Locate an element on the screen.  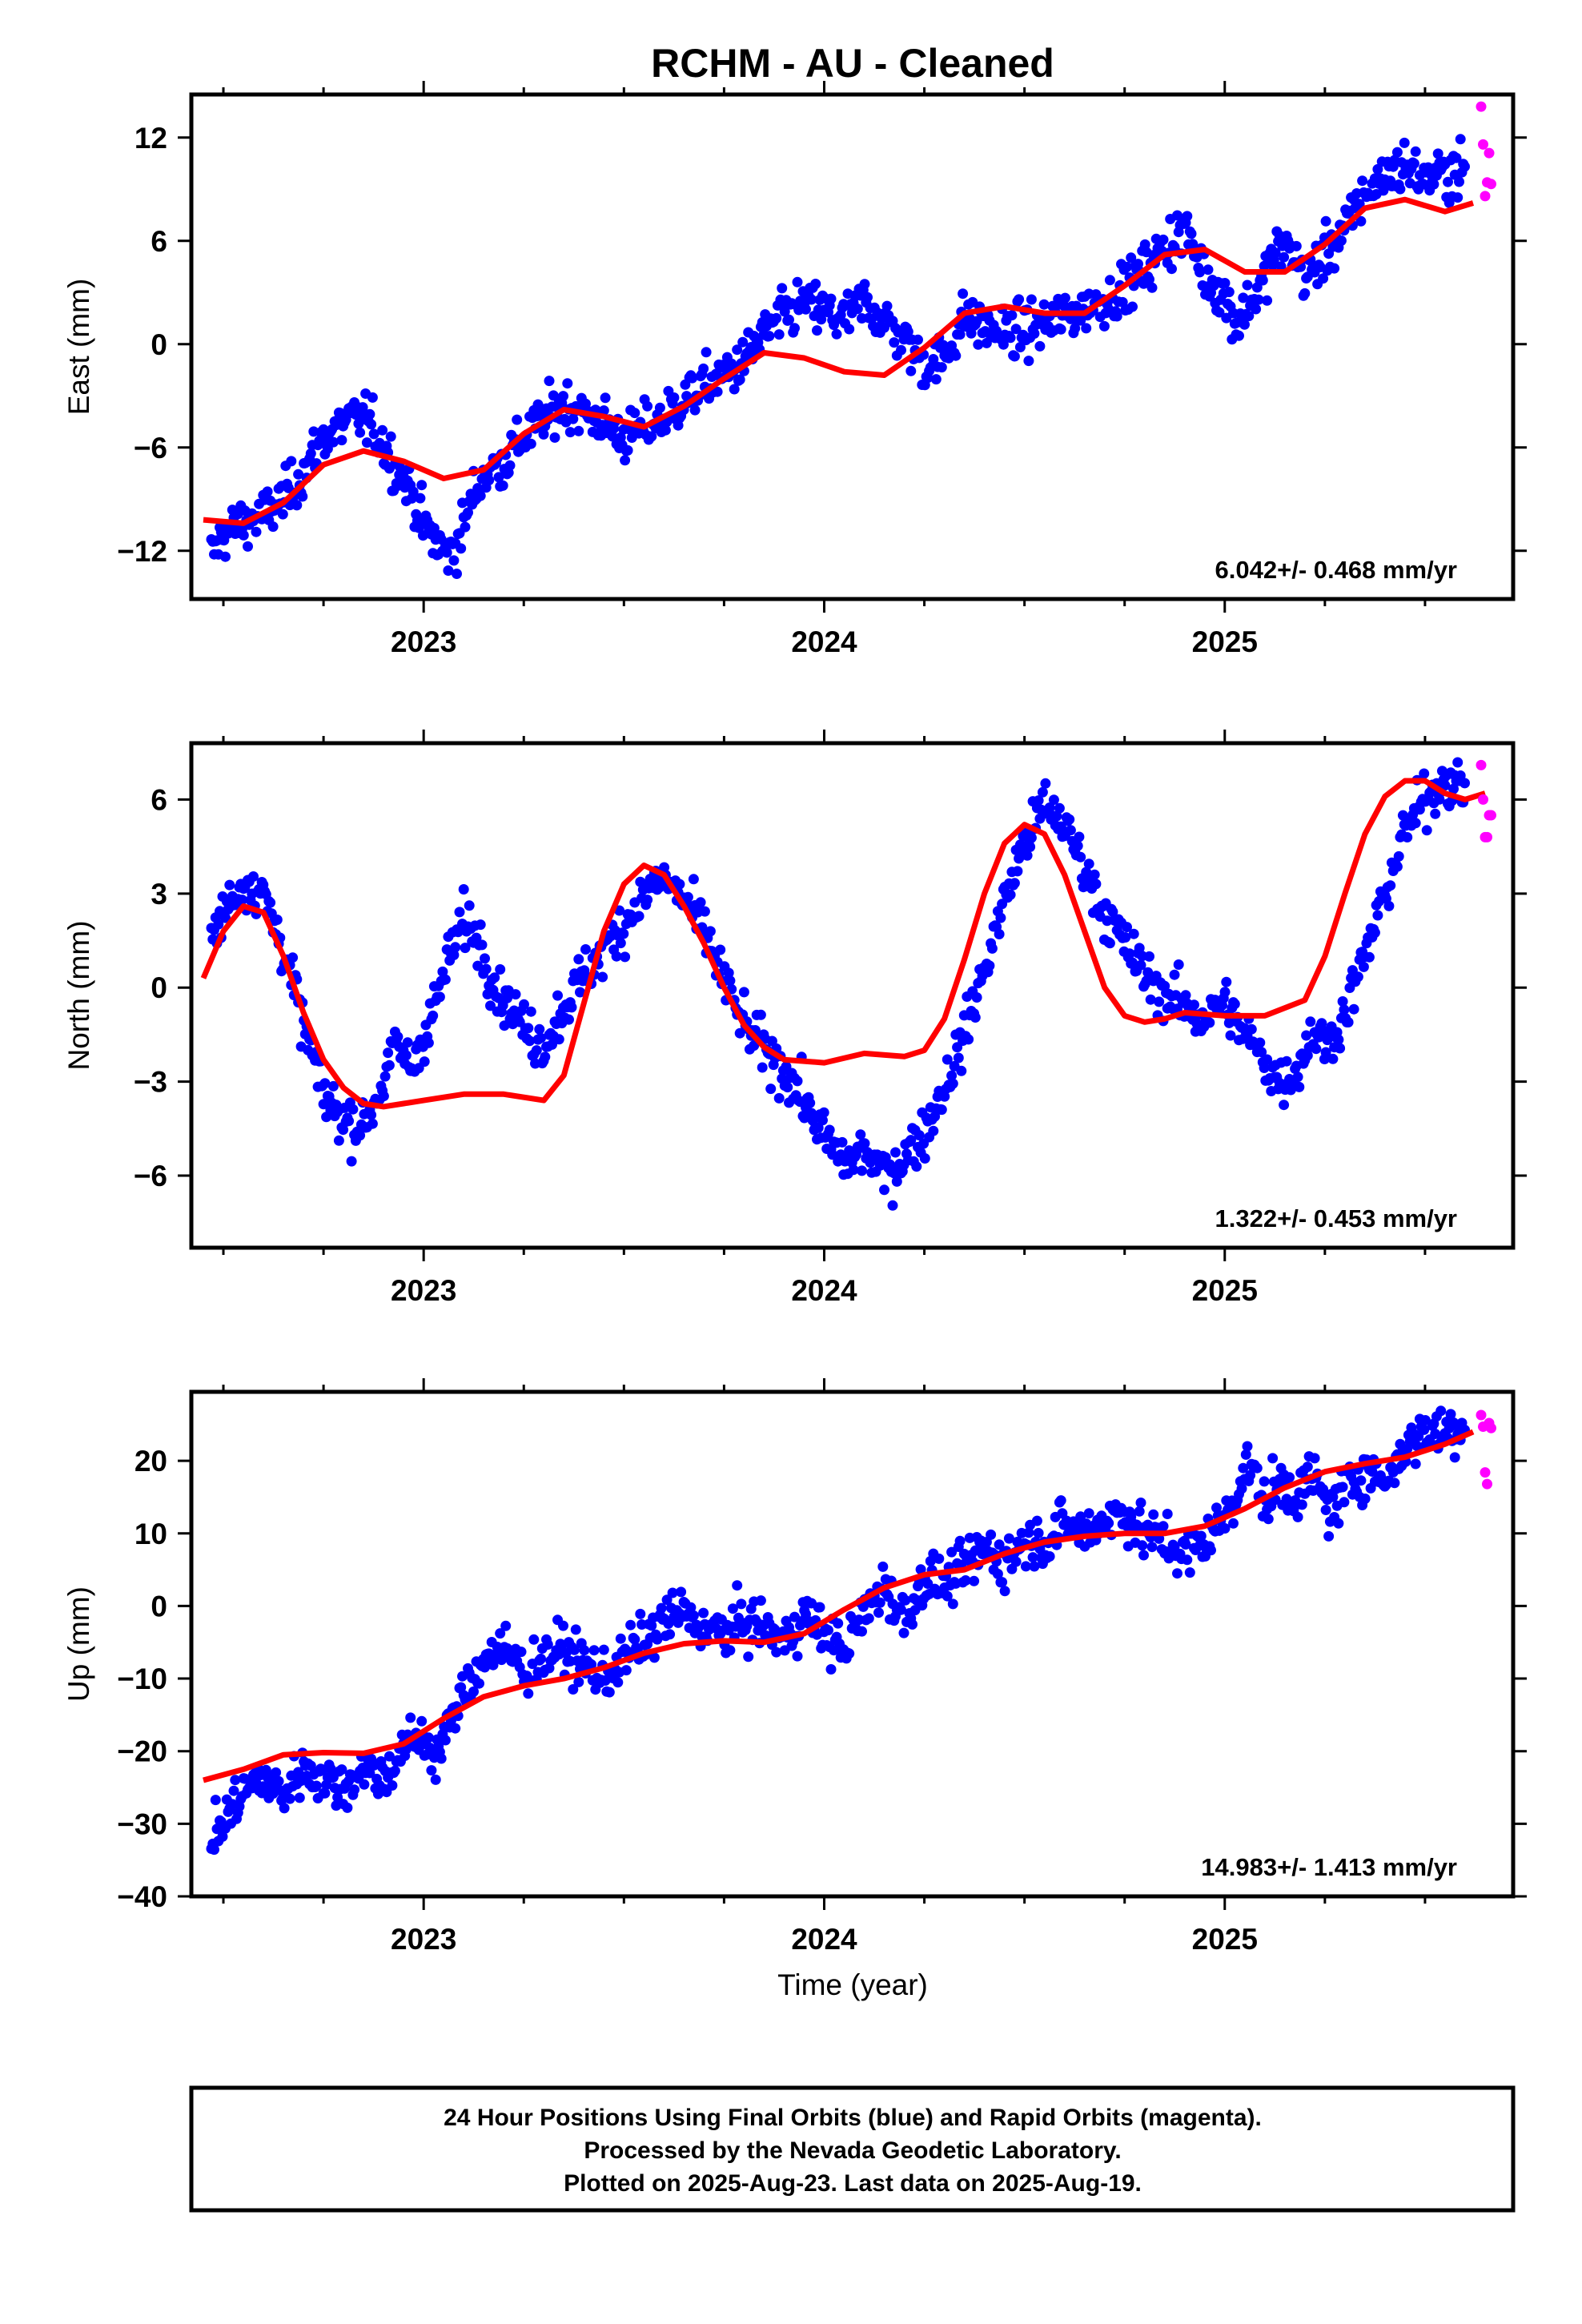
rate-label: 14.983+/- 1.413 mm/yr is located at coordinates (1329, 1867).